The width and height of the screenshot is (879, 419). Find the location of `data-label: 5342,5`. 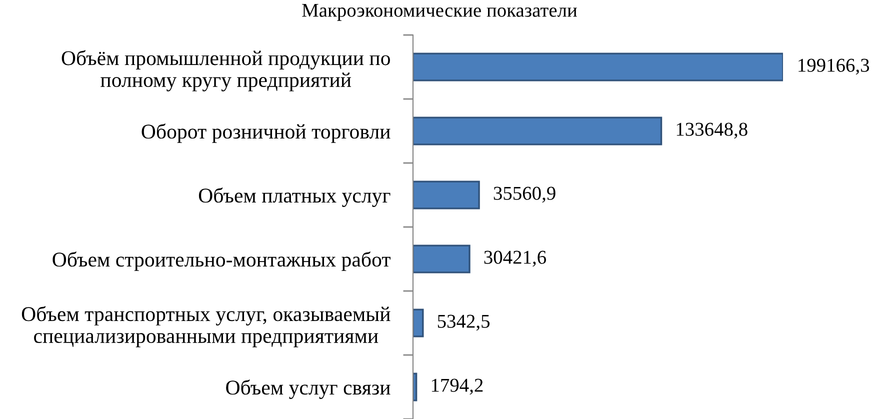

data-label: 5342,5 is located at coordinates (464, 322).